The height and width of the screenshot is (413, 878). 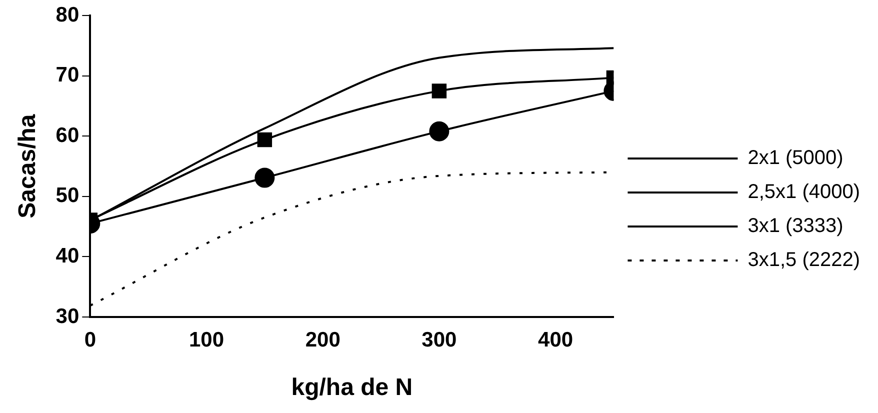 I want to click on text: 3x1 (3333), so click(x=796, y=226).